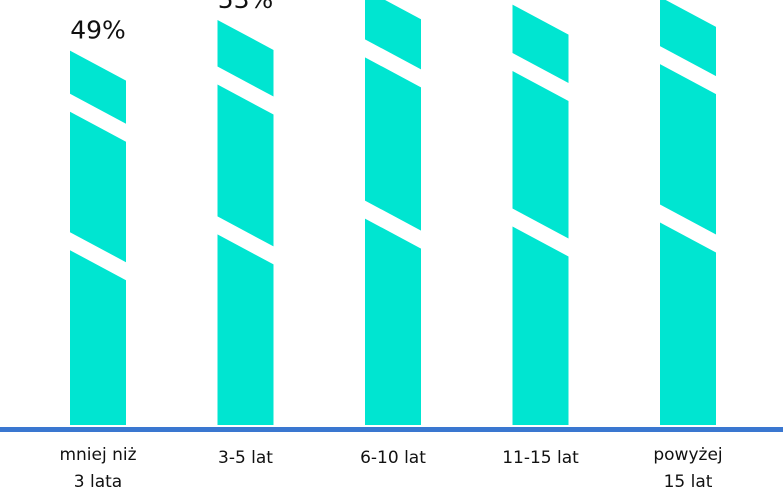  Describe the element at coordinates (97, 468) in the screenshot. I see `x-tick-label-1: mniej niż 3 lata` at that location.